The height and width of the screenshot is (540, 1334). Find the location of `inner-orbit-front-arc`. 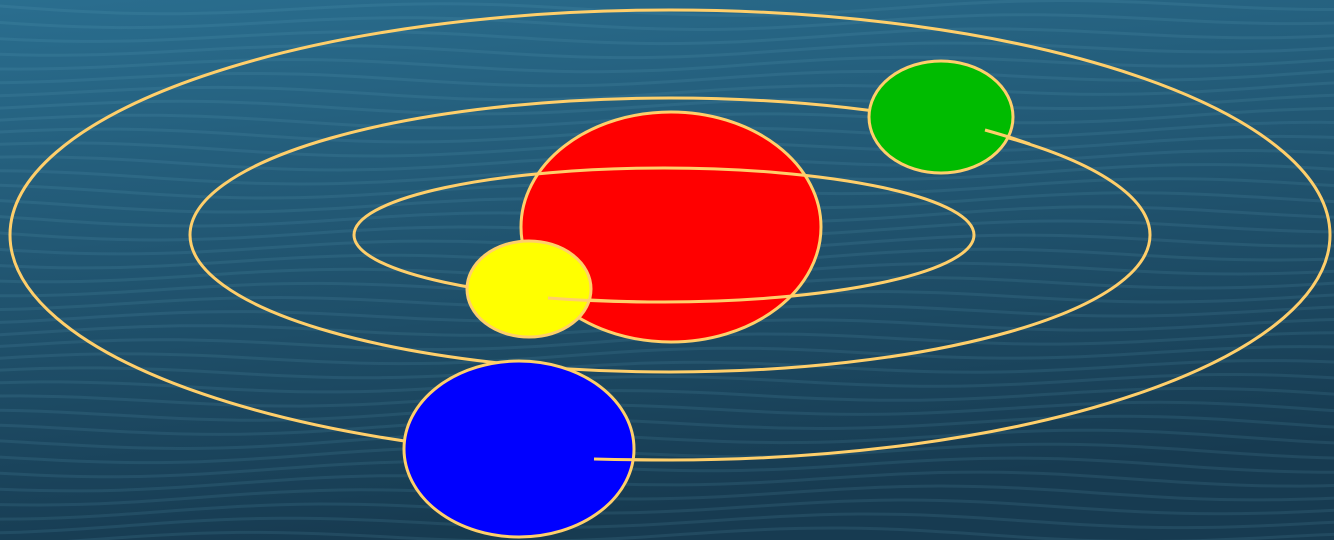

inner-orbit-front-arc is located at coordinates (604, 300).